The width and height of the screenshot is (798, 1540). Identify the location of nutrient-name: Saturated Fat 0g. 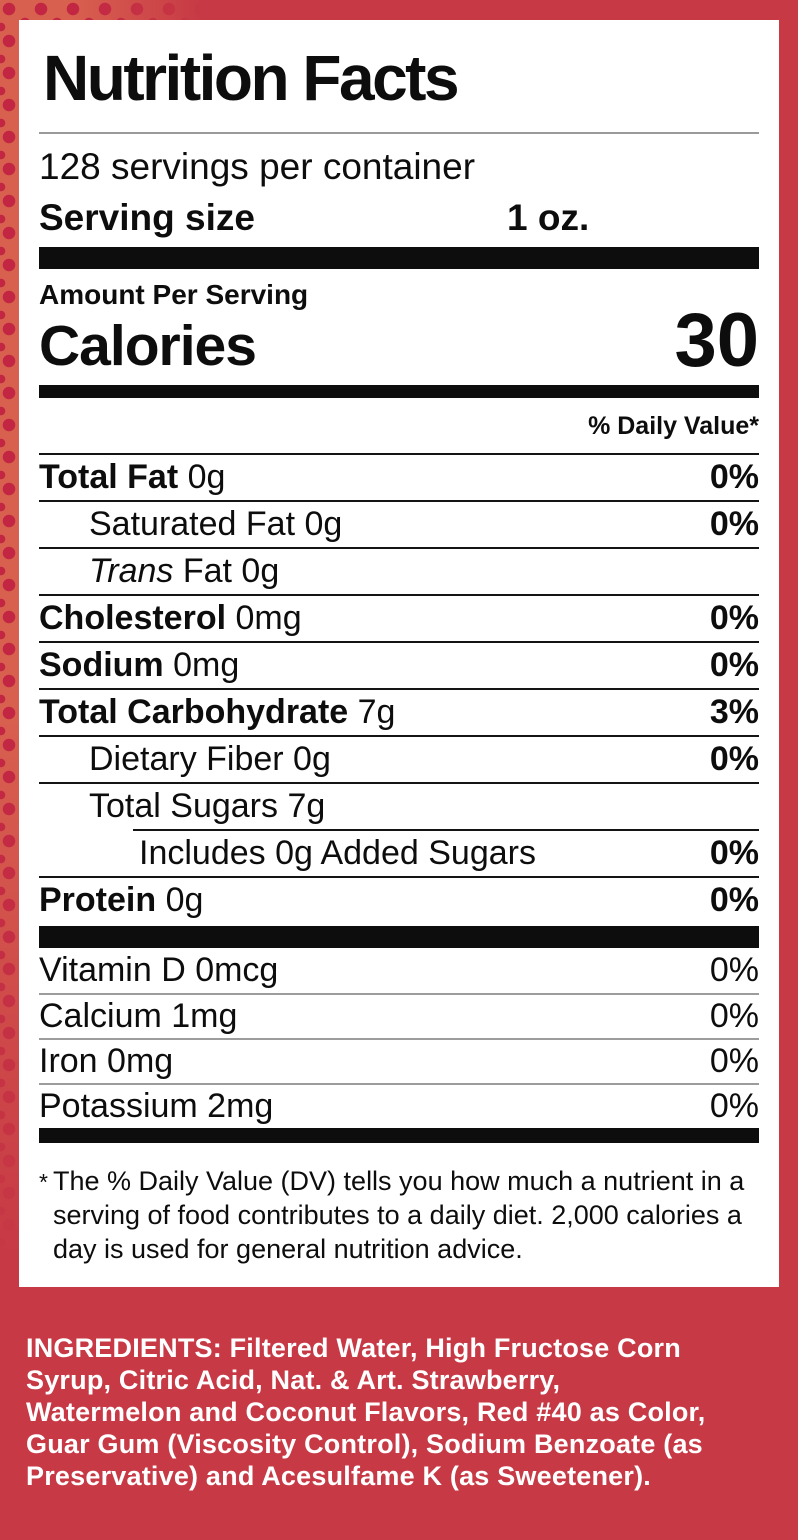
(216, 524).